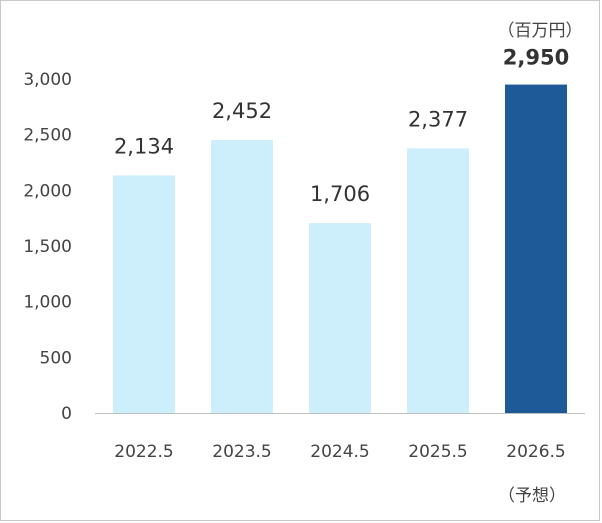 The height and width of the screenshot is (523, 602). I want to click on x-tick-label: 2025.5, so click(437, 452).